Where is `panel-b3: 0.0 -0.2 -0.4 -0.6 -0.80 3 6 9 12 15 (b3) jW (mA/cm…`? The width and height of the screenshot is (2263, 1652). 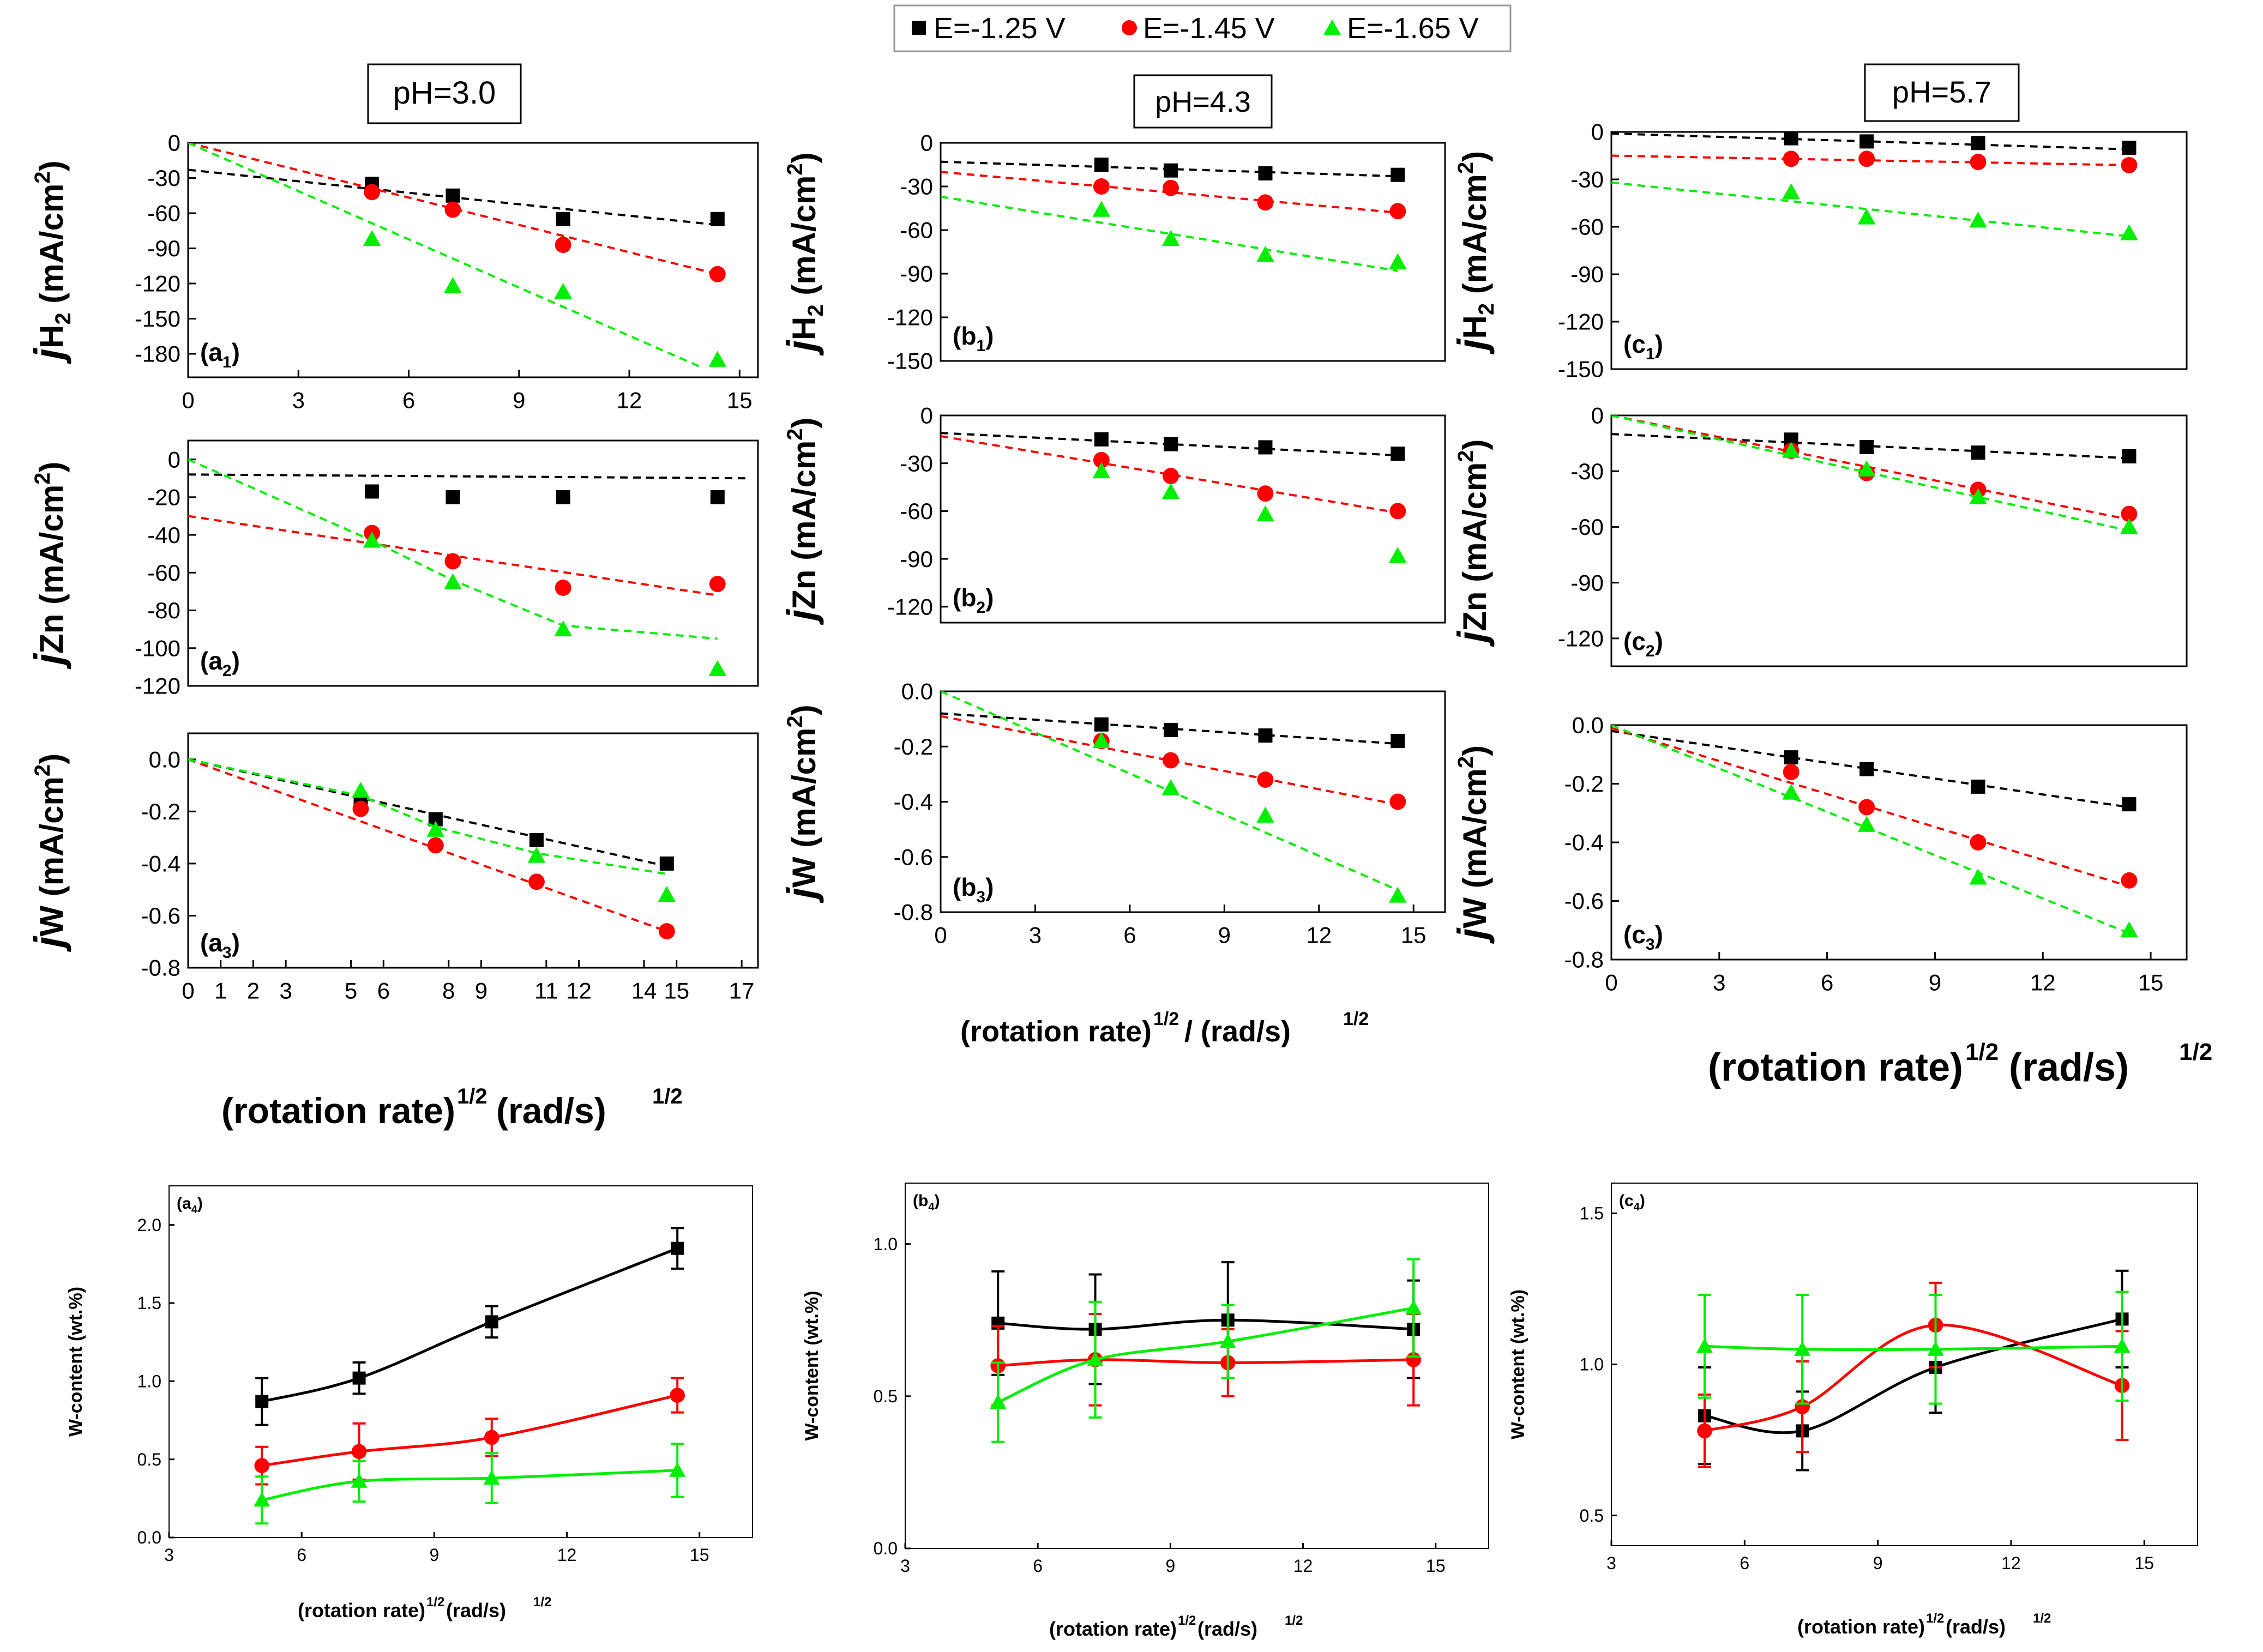 panel-b3: 0.0 -0.2 -0.4 -0.6 -0.80 3 6 9 12 15 (b3) jW (mA/cm… is located at coordinates (1113, 813).